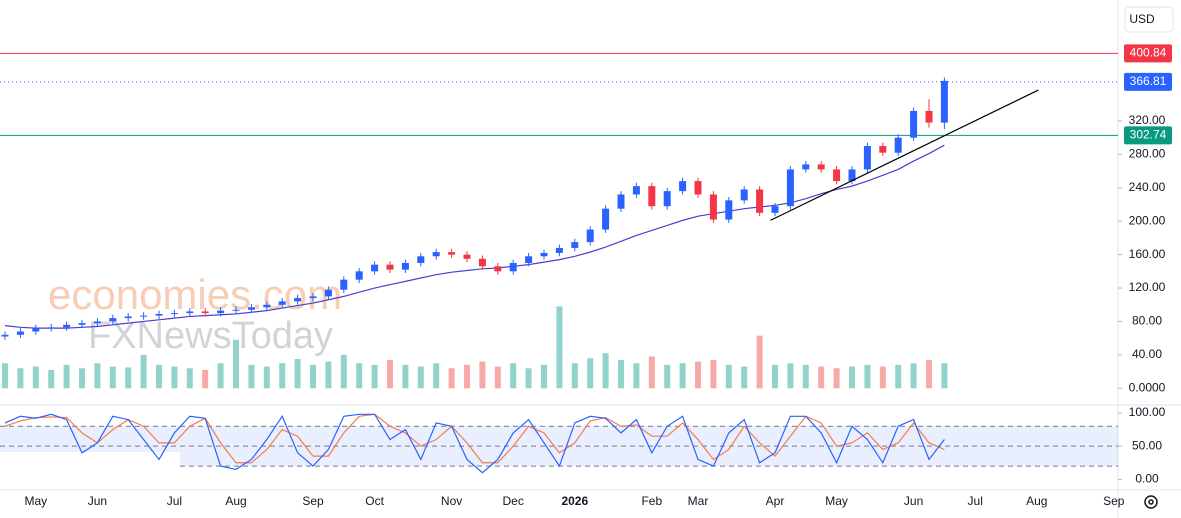 The width and height of the screenshot is (1181, 518). I want to click on x-tick-label: Dec, so click(513, 501).